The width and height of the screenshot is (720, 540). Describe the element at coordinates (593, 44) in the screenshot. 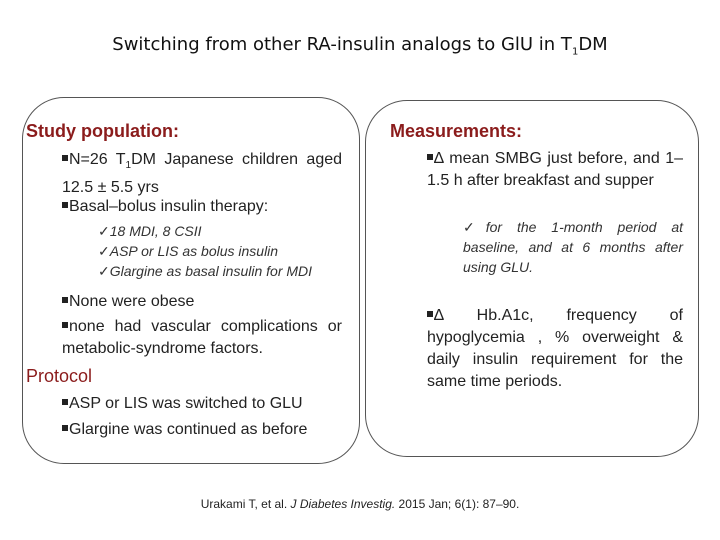

I see `title-text: DM` at that location.